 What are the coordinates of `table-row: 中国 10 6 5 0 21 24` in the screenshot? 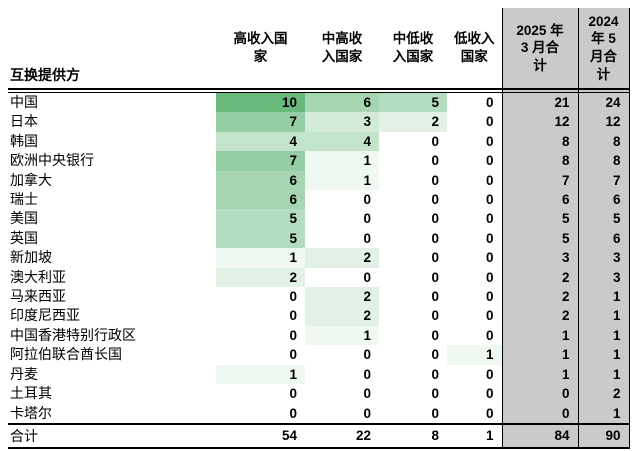 It's located at (319, 102).